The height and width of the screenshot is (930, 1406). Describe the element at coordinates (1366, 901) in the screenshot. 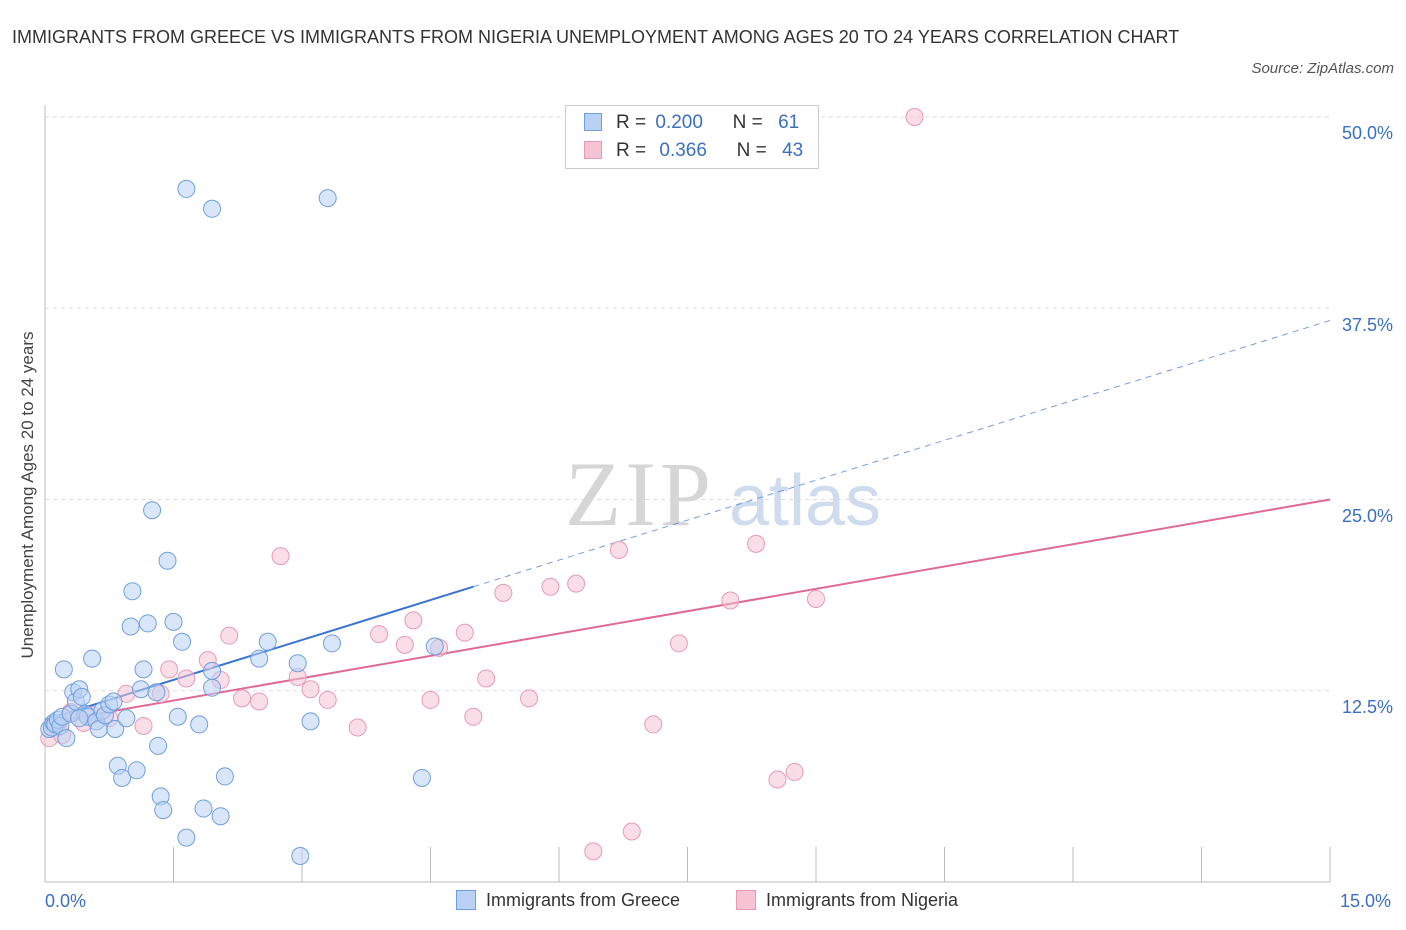

I see `x-axis-max-label: 15.0%` at that location.